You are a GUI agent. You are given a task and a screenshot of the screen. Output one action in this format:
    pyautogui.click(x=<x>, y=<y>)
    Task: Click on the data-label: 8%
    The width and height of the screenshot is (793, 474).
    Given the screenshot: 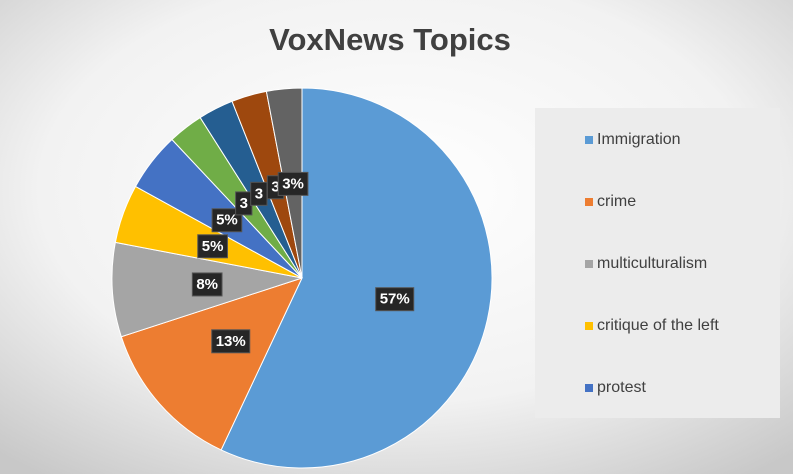 What is the action you would take?
    pyautogui.click(x=207, y=284)
    